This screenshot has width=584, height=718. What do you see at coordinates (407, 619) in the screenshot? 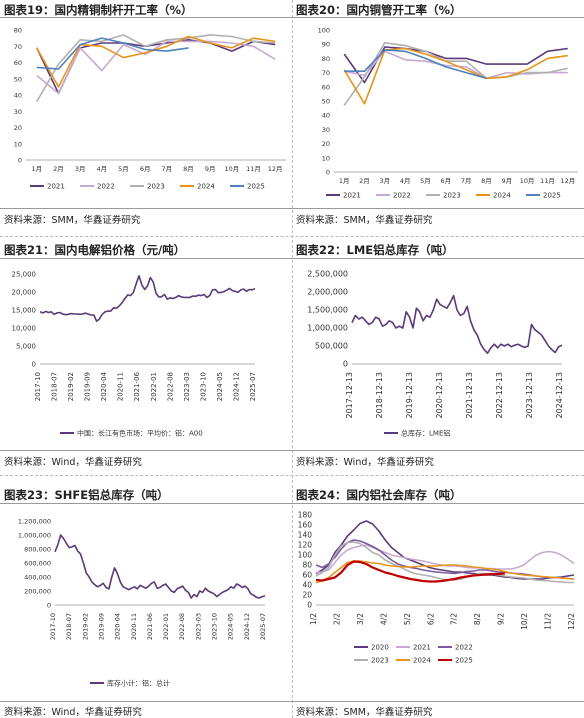
I see `x-tick-label: 5/2` at bounding box center [407, 619].